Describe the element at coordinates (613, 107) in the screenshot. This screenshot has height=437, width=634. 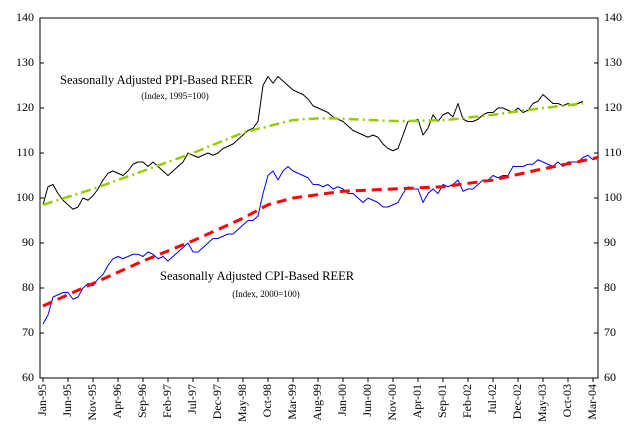
I see `y2-tick-label: 120` at that location.